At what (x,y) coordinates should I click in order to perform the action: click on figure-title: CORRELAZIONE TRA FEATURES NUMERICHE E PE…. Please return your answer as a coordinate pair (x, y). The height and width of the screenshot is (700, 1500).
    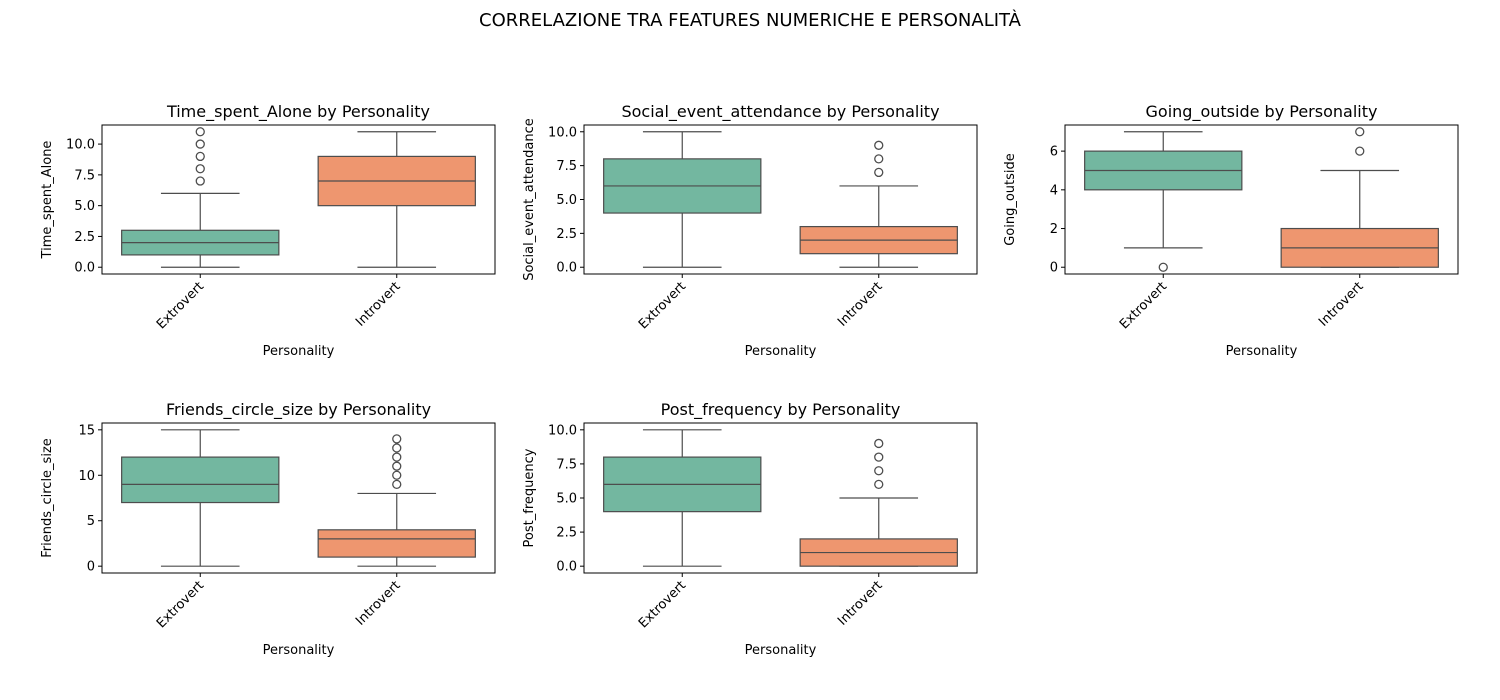
    Looking at the image, I should click on (750, 20).